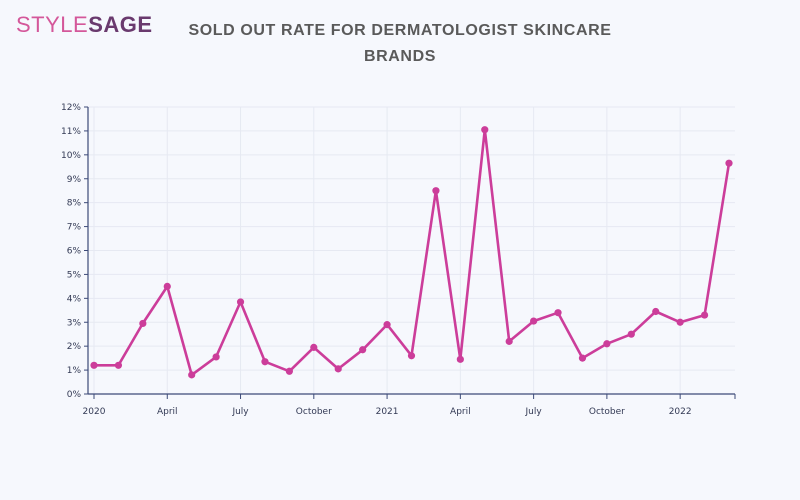 The image size is (800, 500). Describe the element at coordinates (74, 371) in the screenshot. I see `y-tick-label: 1%` at that location.